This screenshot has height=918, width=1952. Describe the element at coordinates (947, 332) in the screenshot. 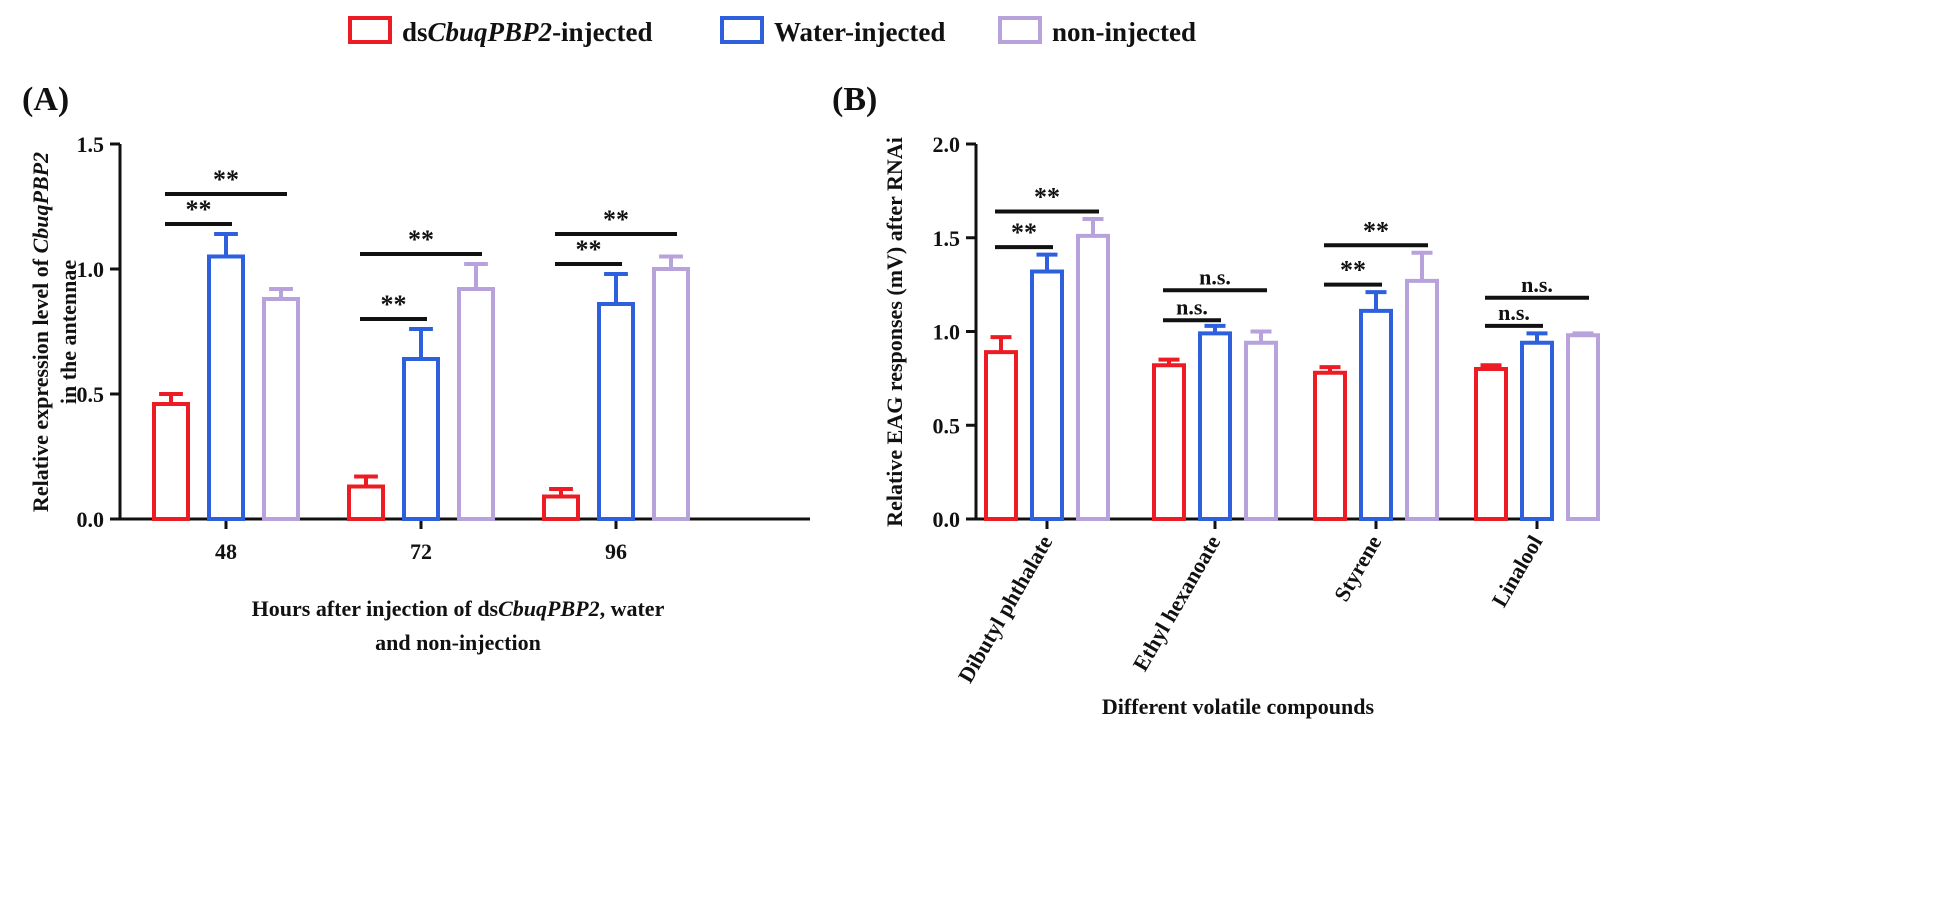

I see `panel-b-y-tick-label: 1.0` at that location.